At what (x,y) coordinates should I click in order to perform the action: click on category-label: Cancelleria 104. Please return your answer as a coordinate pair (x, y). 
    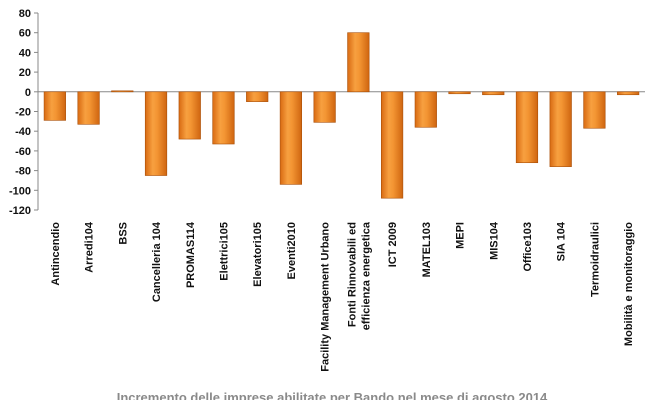
    Looking at the image, I should click on (157, 261).